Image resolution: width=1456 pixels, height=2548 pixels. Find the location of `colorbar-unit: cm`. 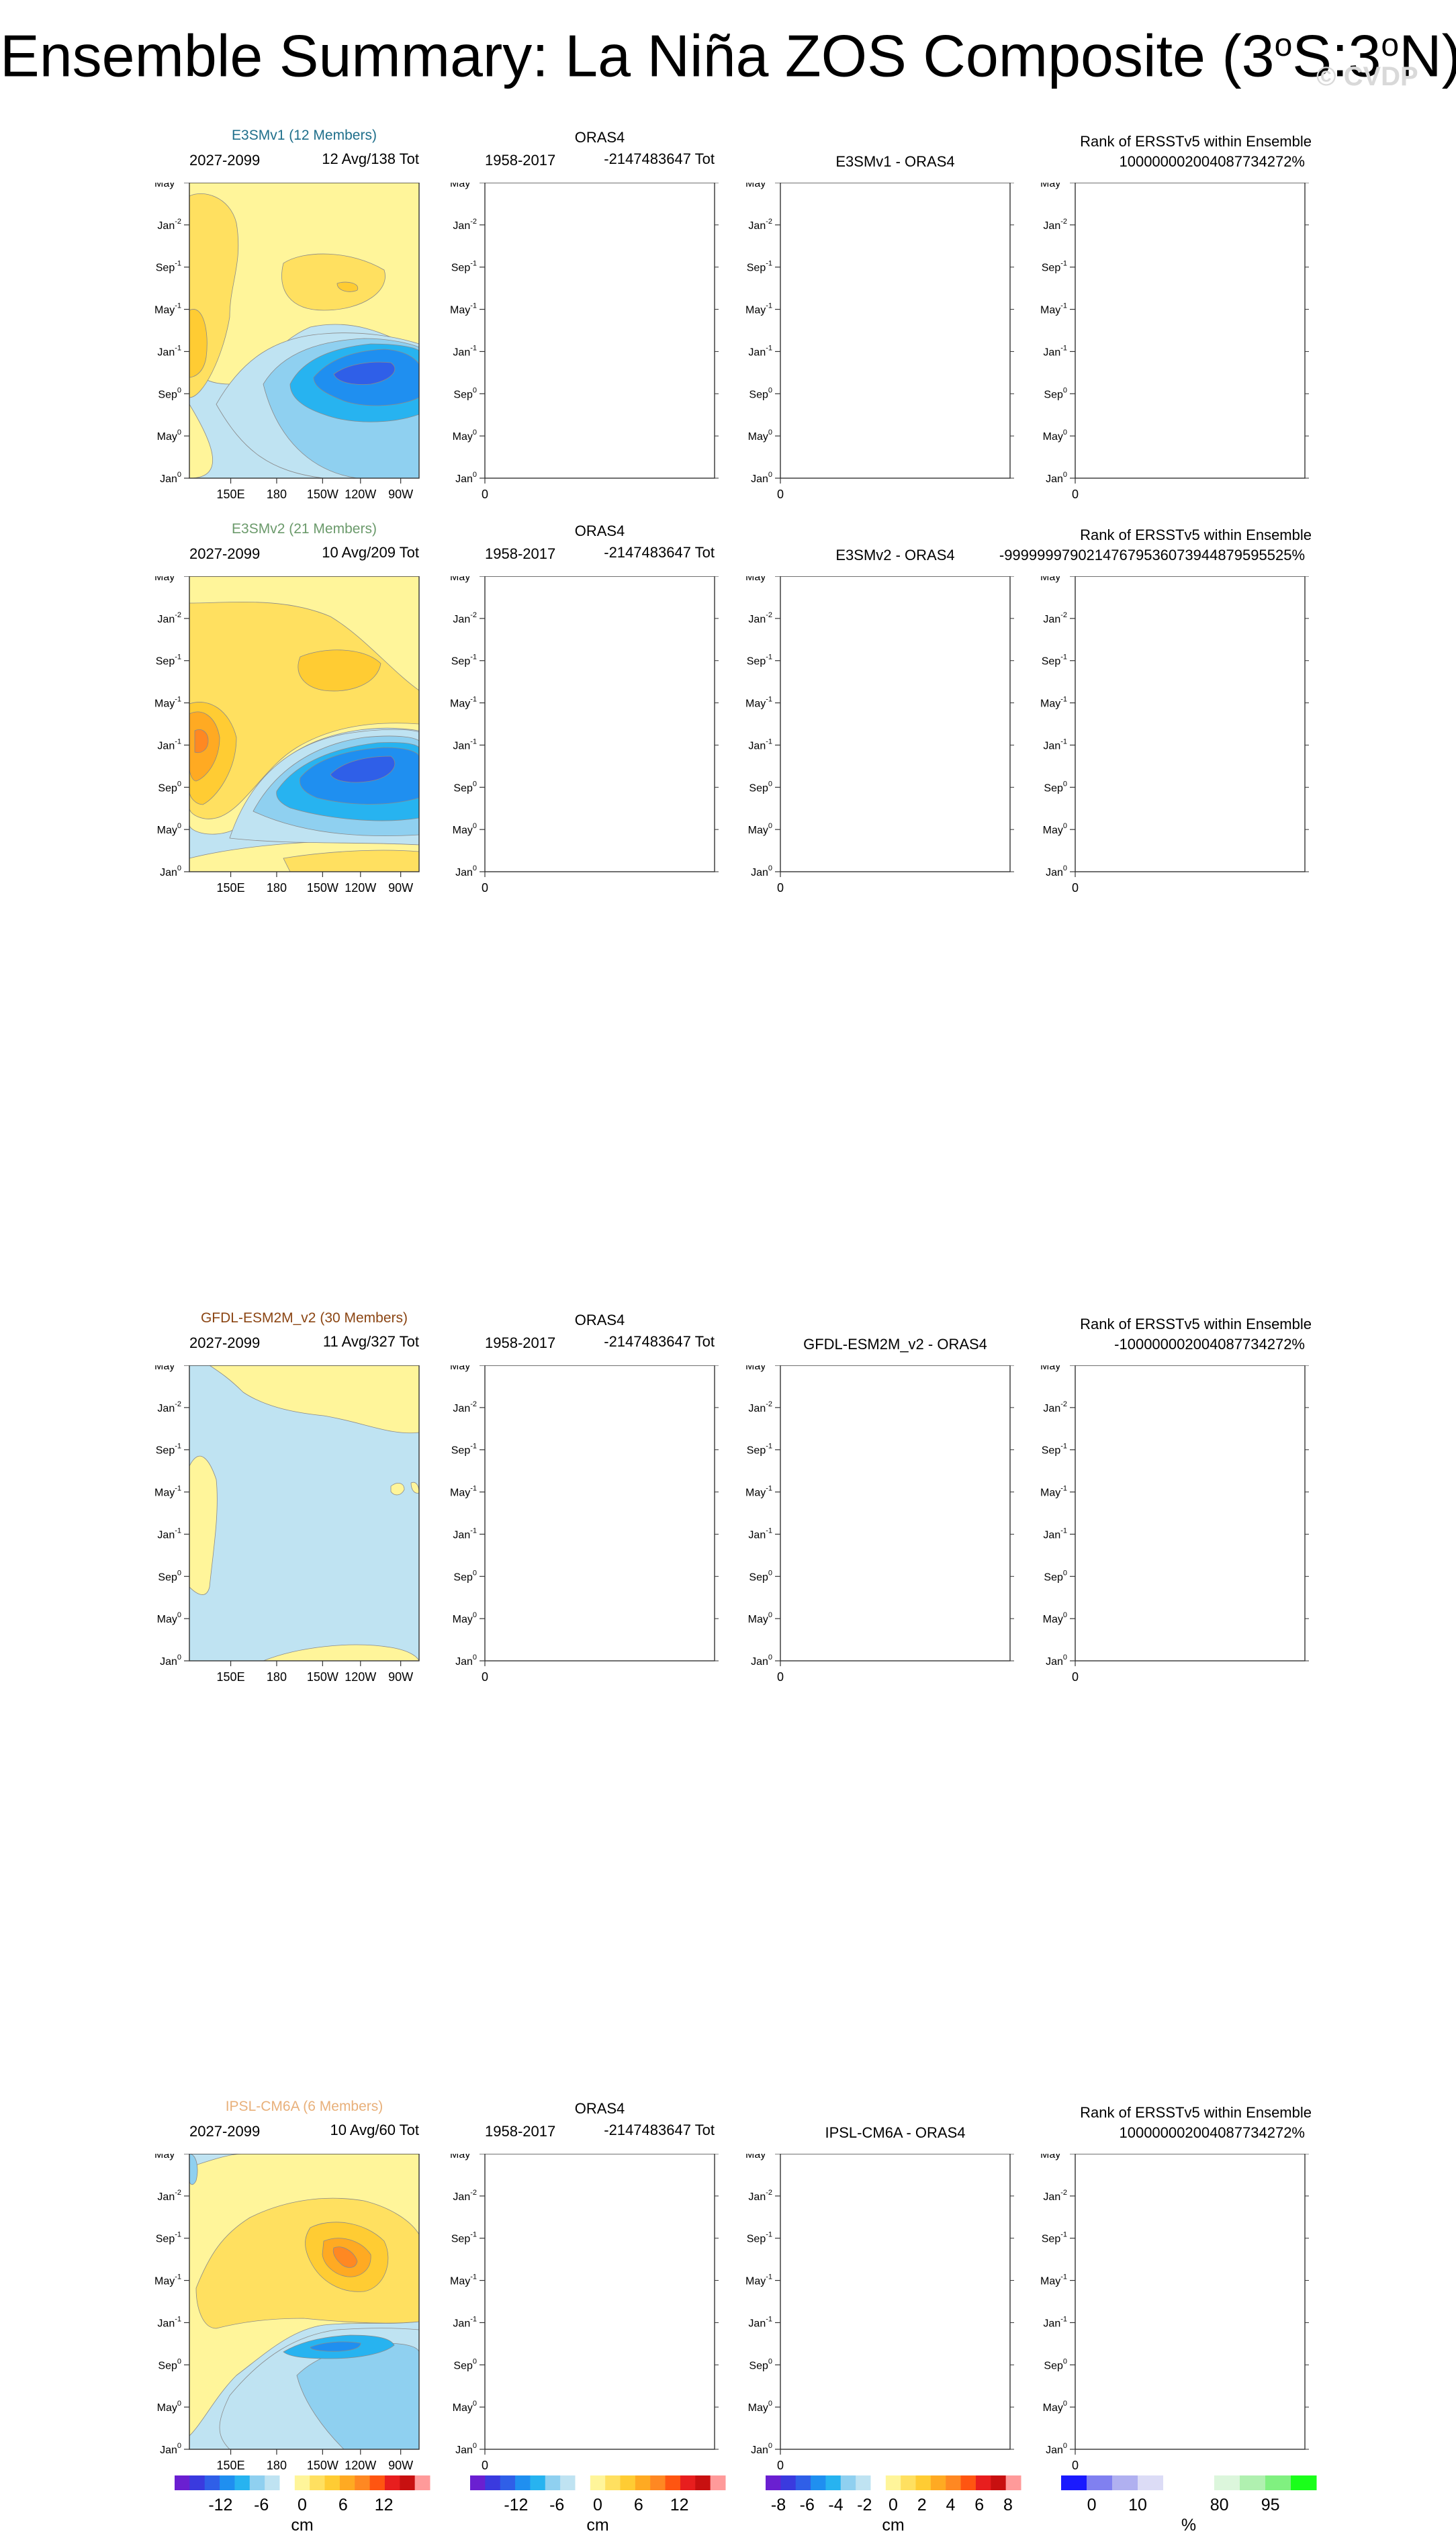

colorbar-unit: cm is located at coordinates (893, 2525).